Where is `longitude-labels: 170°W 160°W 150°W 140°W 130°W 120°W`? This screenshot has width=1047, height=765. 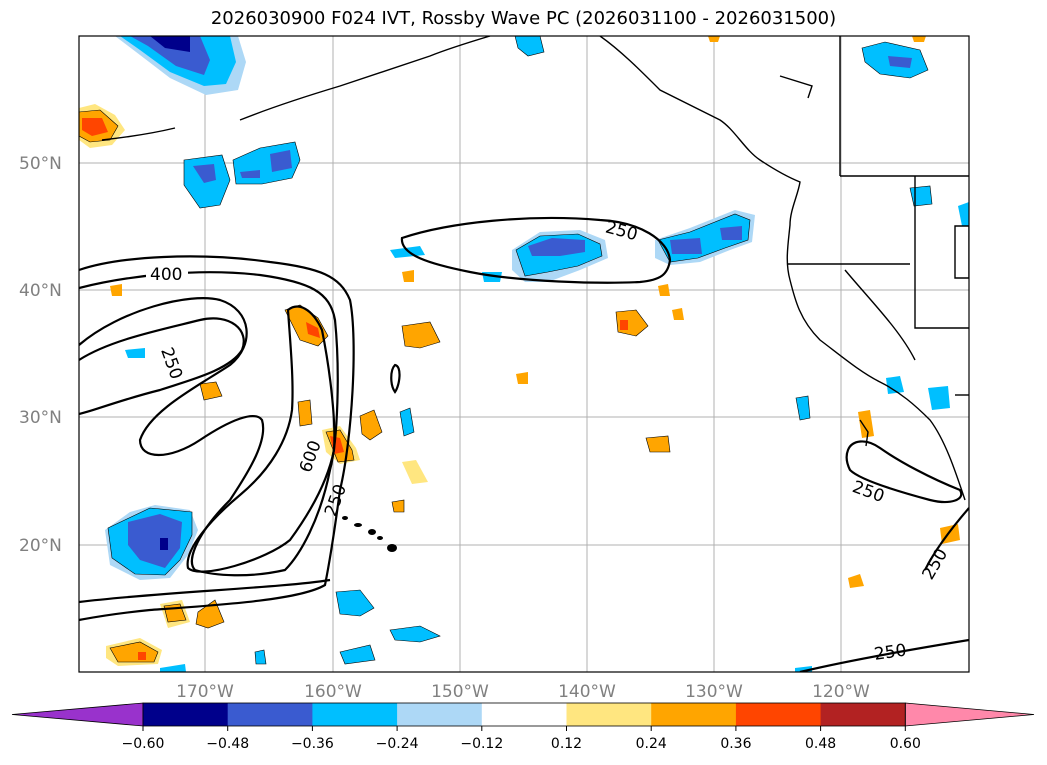
longitude-labels: 170°W 160°W 150°W 140°W 130°W 120°W is located at coordinates (523, 692).